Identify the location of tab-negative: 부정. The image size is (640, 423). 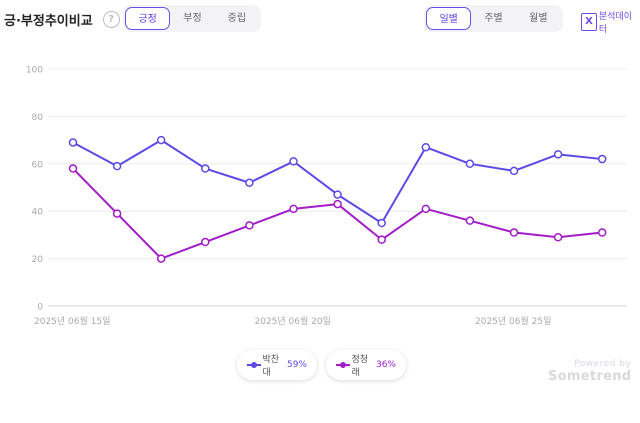
(192, 18).